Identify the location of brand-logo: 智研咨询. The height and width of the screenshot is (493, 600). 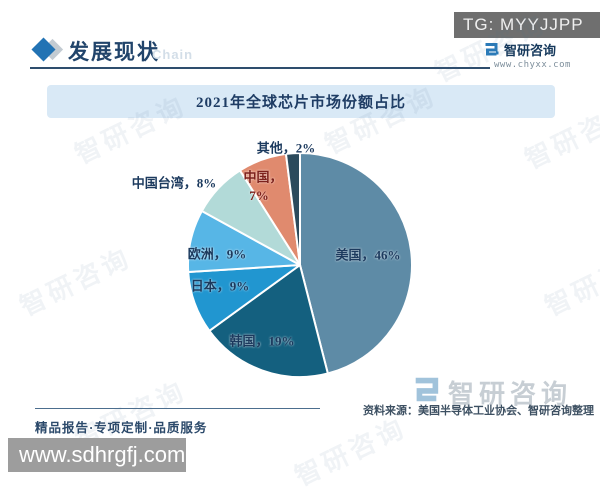
(540, 49).